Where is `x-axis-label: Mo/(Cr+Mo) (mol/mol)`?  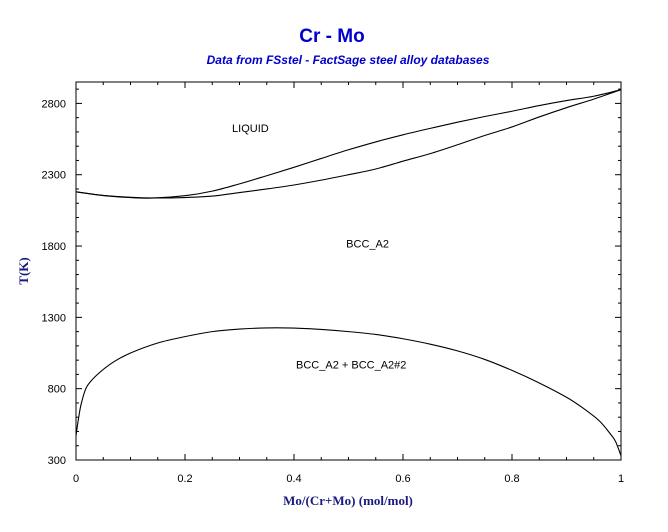
x-axis-label: Mo/(Cr+Mo) (mol/mol) is located at coordinates (348, 500).